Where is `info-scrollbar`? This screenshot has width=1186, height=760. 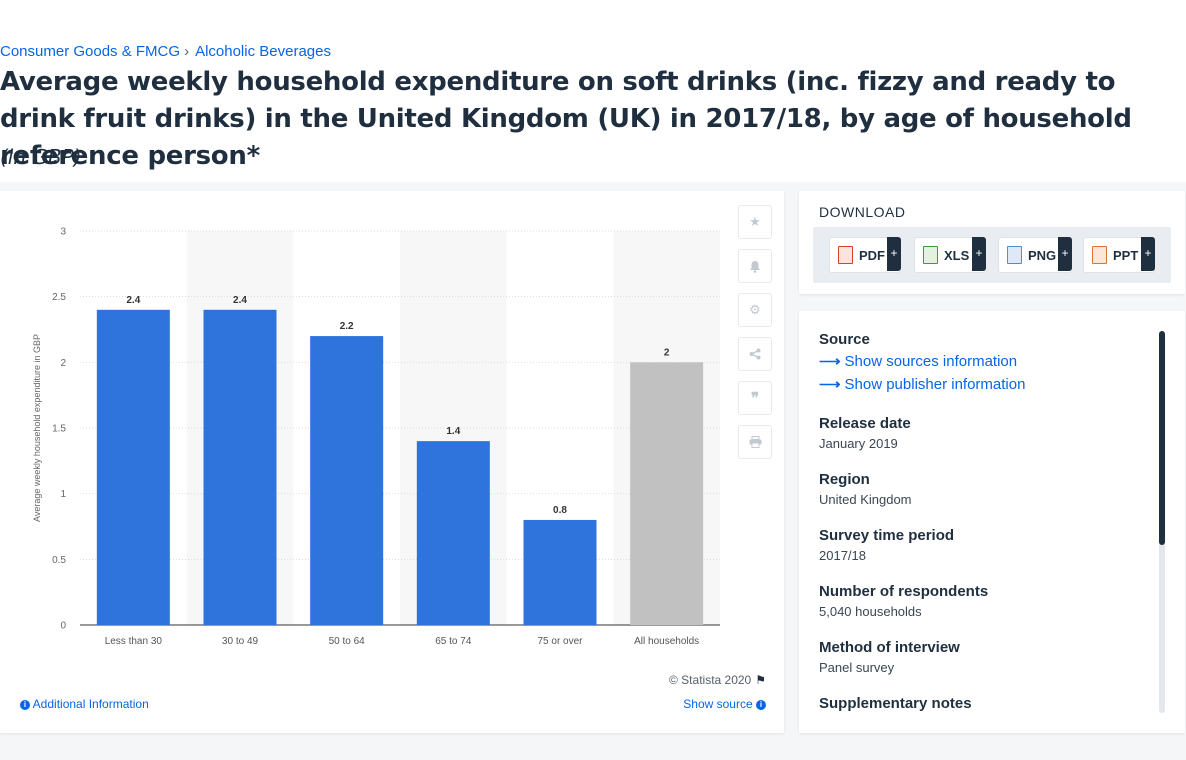 info-scrollbar is located at coordinates (1162, 522).